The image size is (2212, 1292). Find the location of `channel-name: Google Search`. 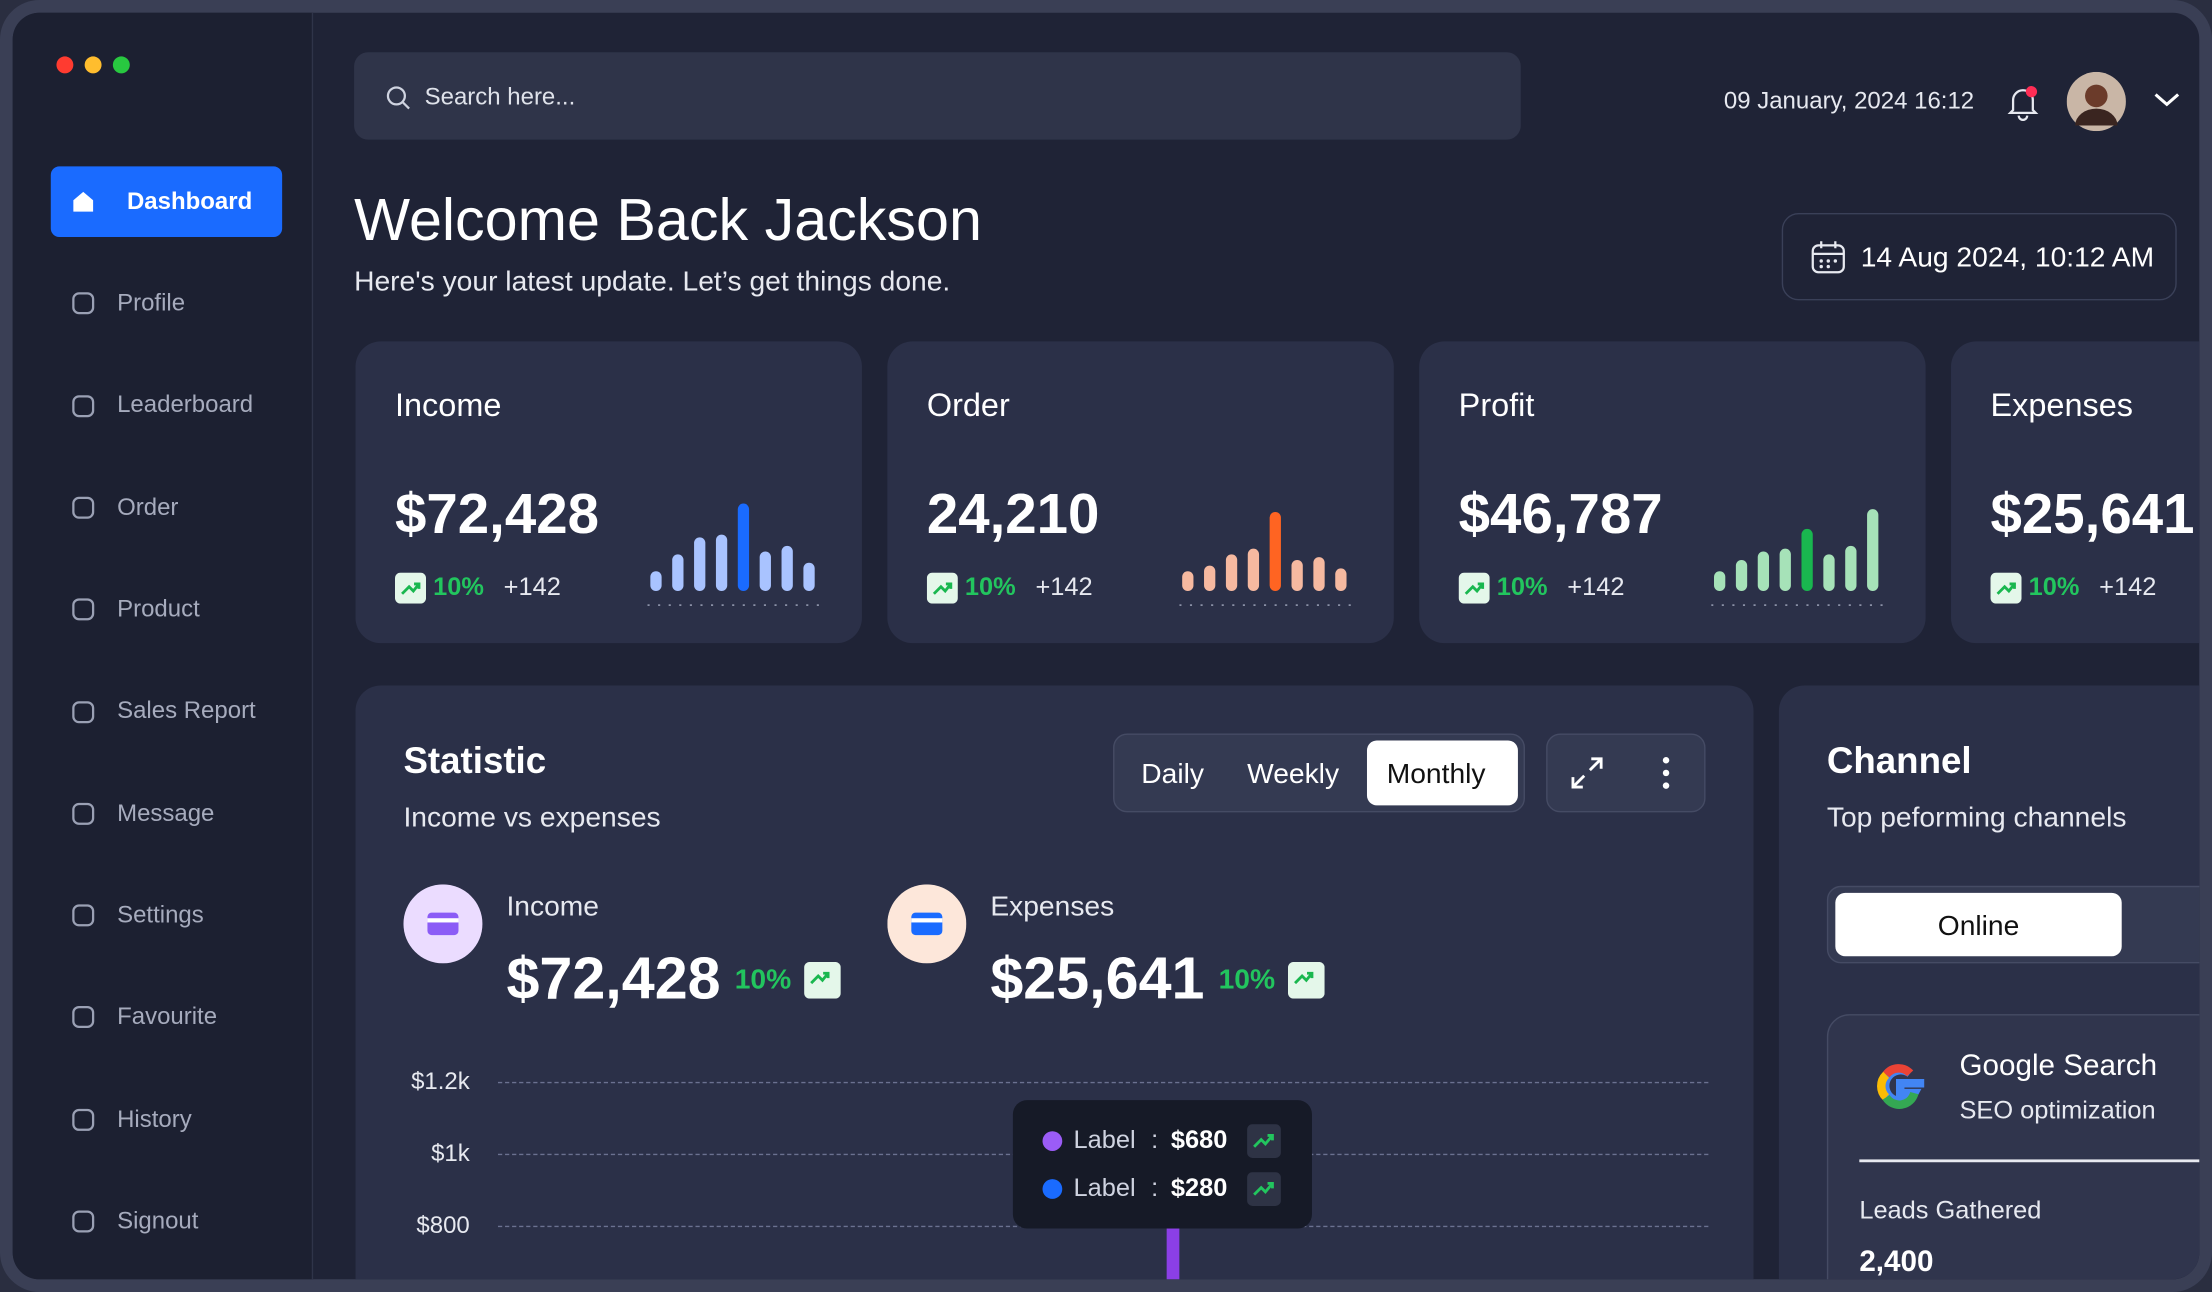

channel-name: Google Search is located at coordinates (2058, 1066).